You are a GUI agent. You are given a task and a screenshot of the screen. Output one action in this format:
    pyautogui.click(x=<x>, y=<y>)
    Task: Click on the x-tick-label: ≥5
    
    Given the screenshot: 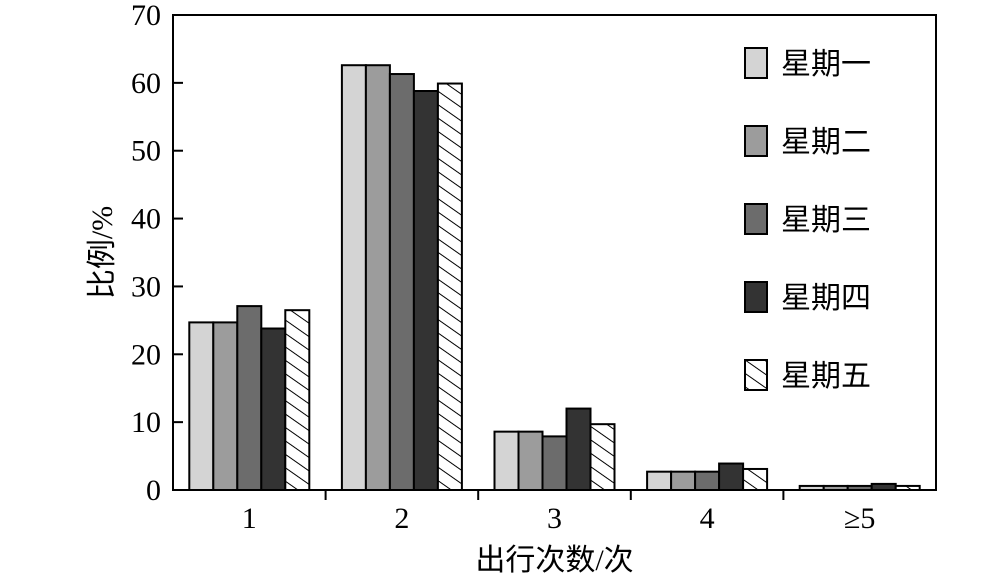 What is the action you would take?
    pyautogui.click(x=859, y=518)
    